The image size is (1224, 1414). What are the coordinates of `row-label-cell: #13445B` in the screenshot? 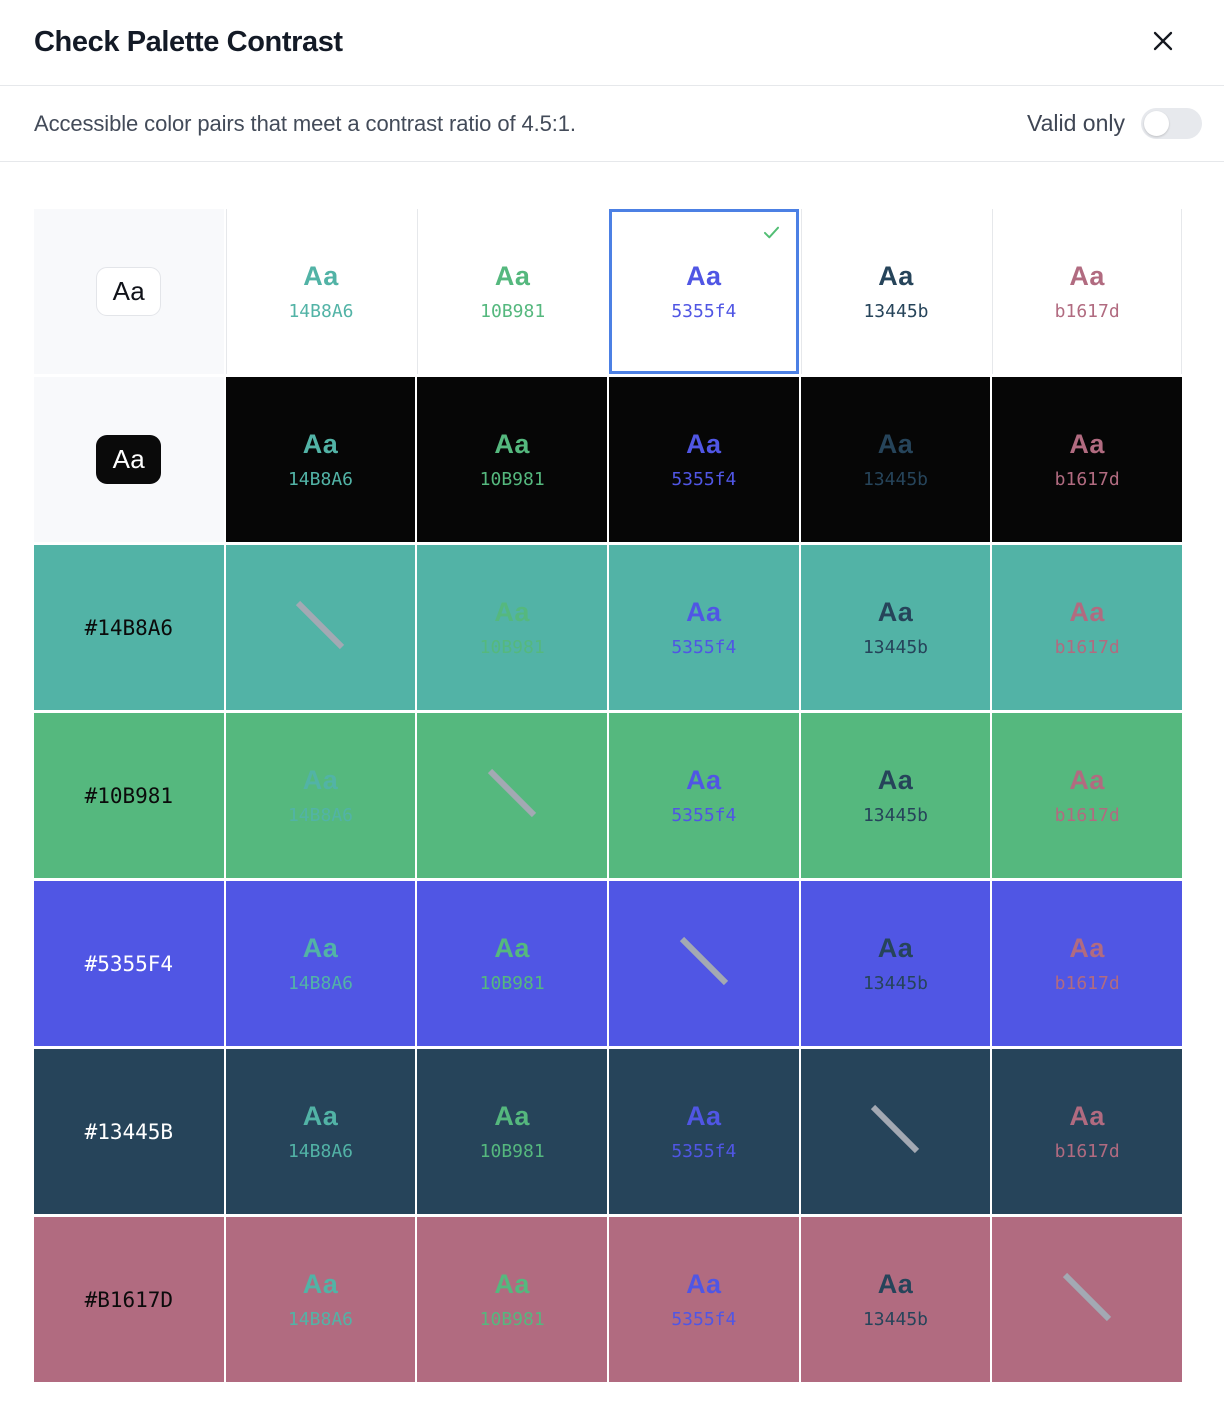 It's located at (129, 1131).